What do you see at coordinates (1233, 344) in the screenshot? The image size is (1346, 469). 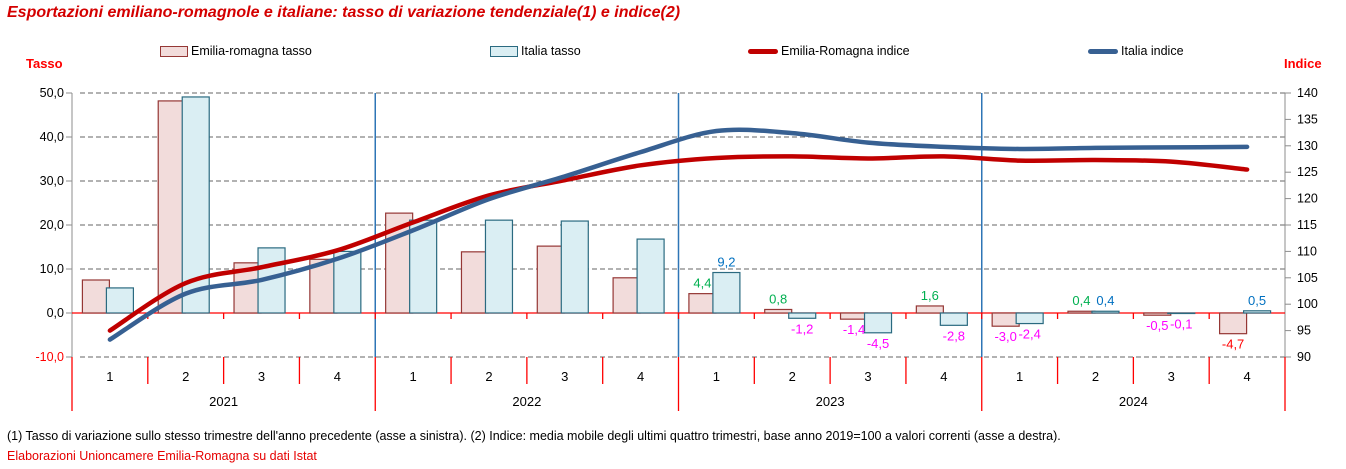 I see `svg-text: -4,7` at bounding box center [1233, 344].